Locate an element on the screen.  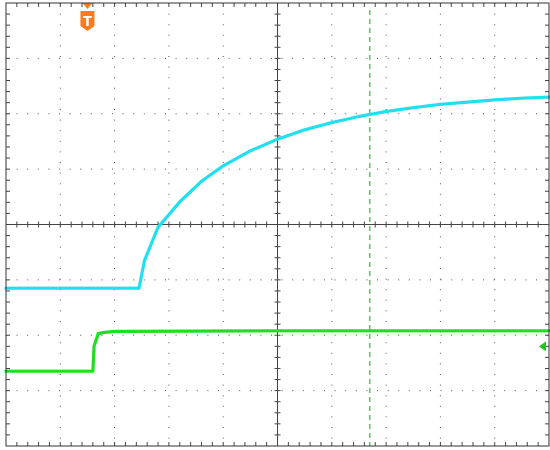
trigger-position-arrow is located at coordinates (87, 6).